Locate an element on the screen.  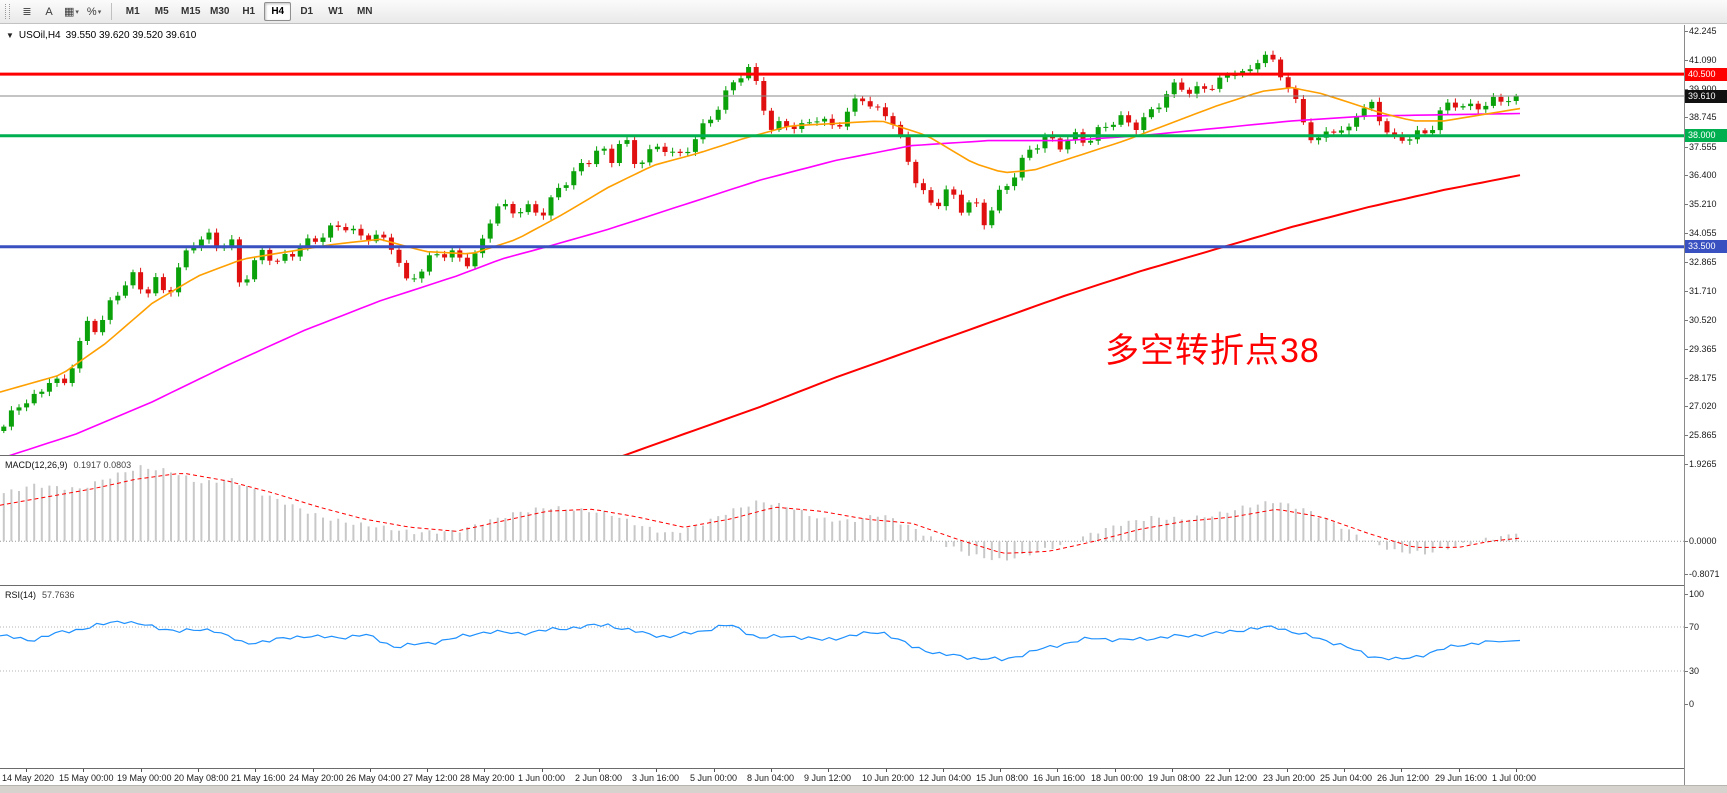
time-axis-label: 5 Jun 00:00 is located at coordinates (714, 778).